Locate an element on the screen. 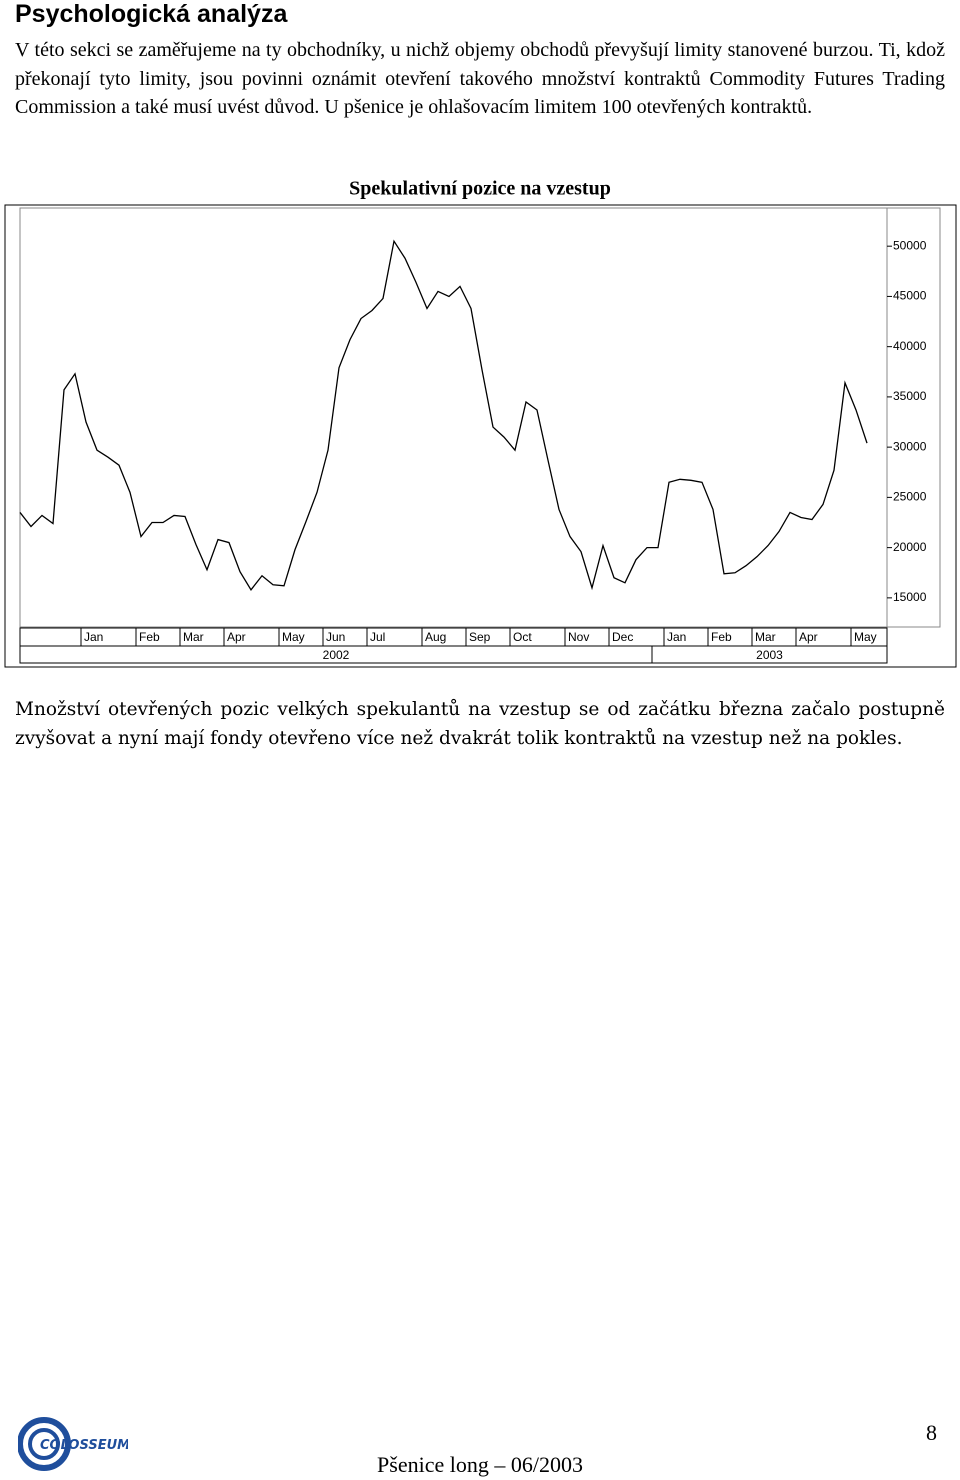 This screenshot has height=1480, width=960. heading: Psychologická analýza is located at coordinates (151, 14).